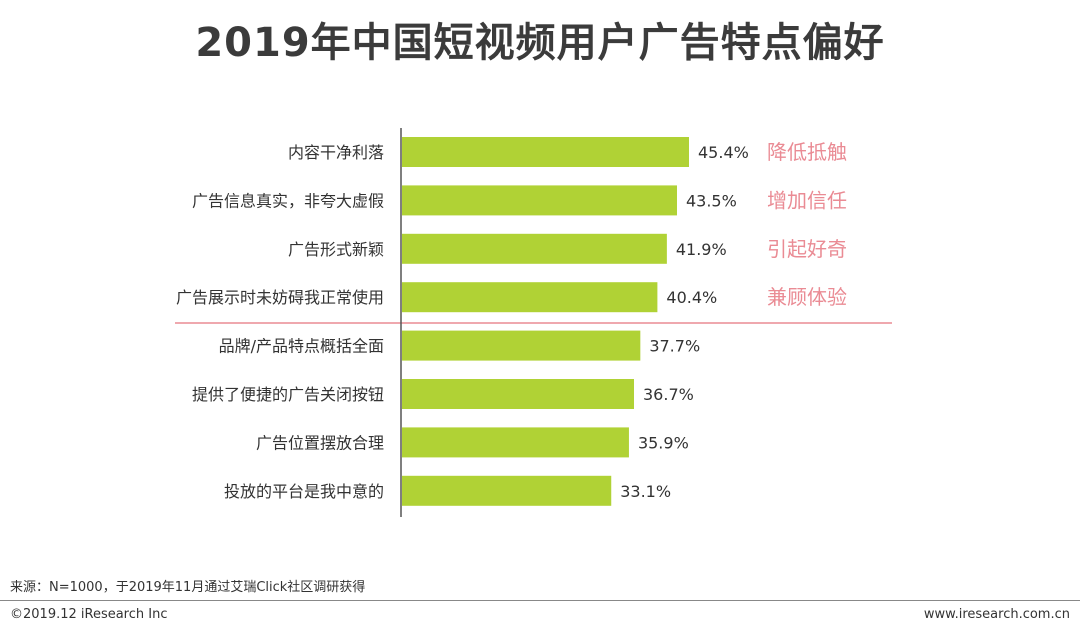 Image resolution: width=1080 pixels, height=637 pixels. What do you see at coordinates (668, 394) in the screenshot?
I see `value-label: 36.7%` at bounding box center [668, 394].